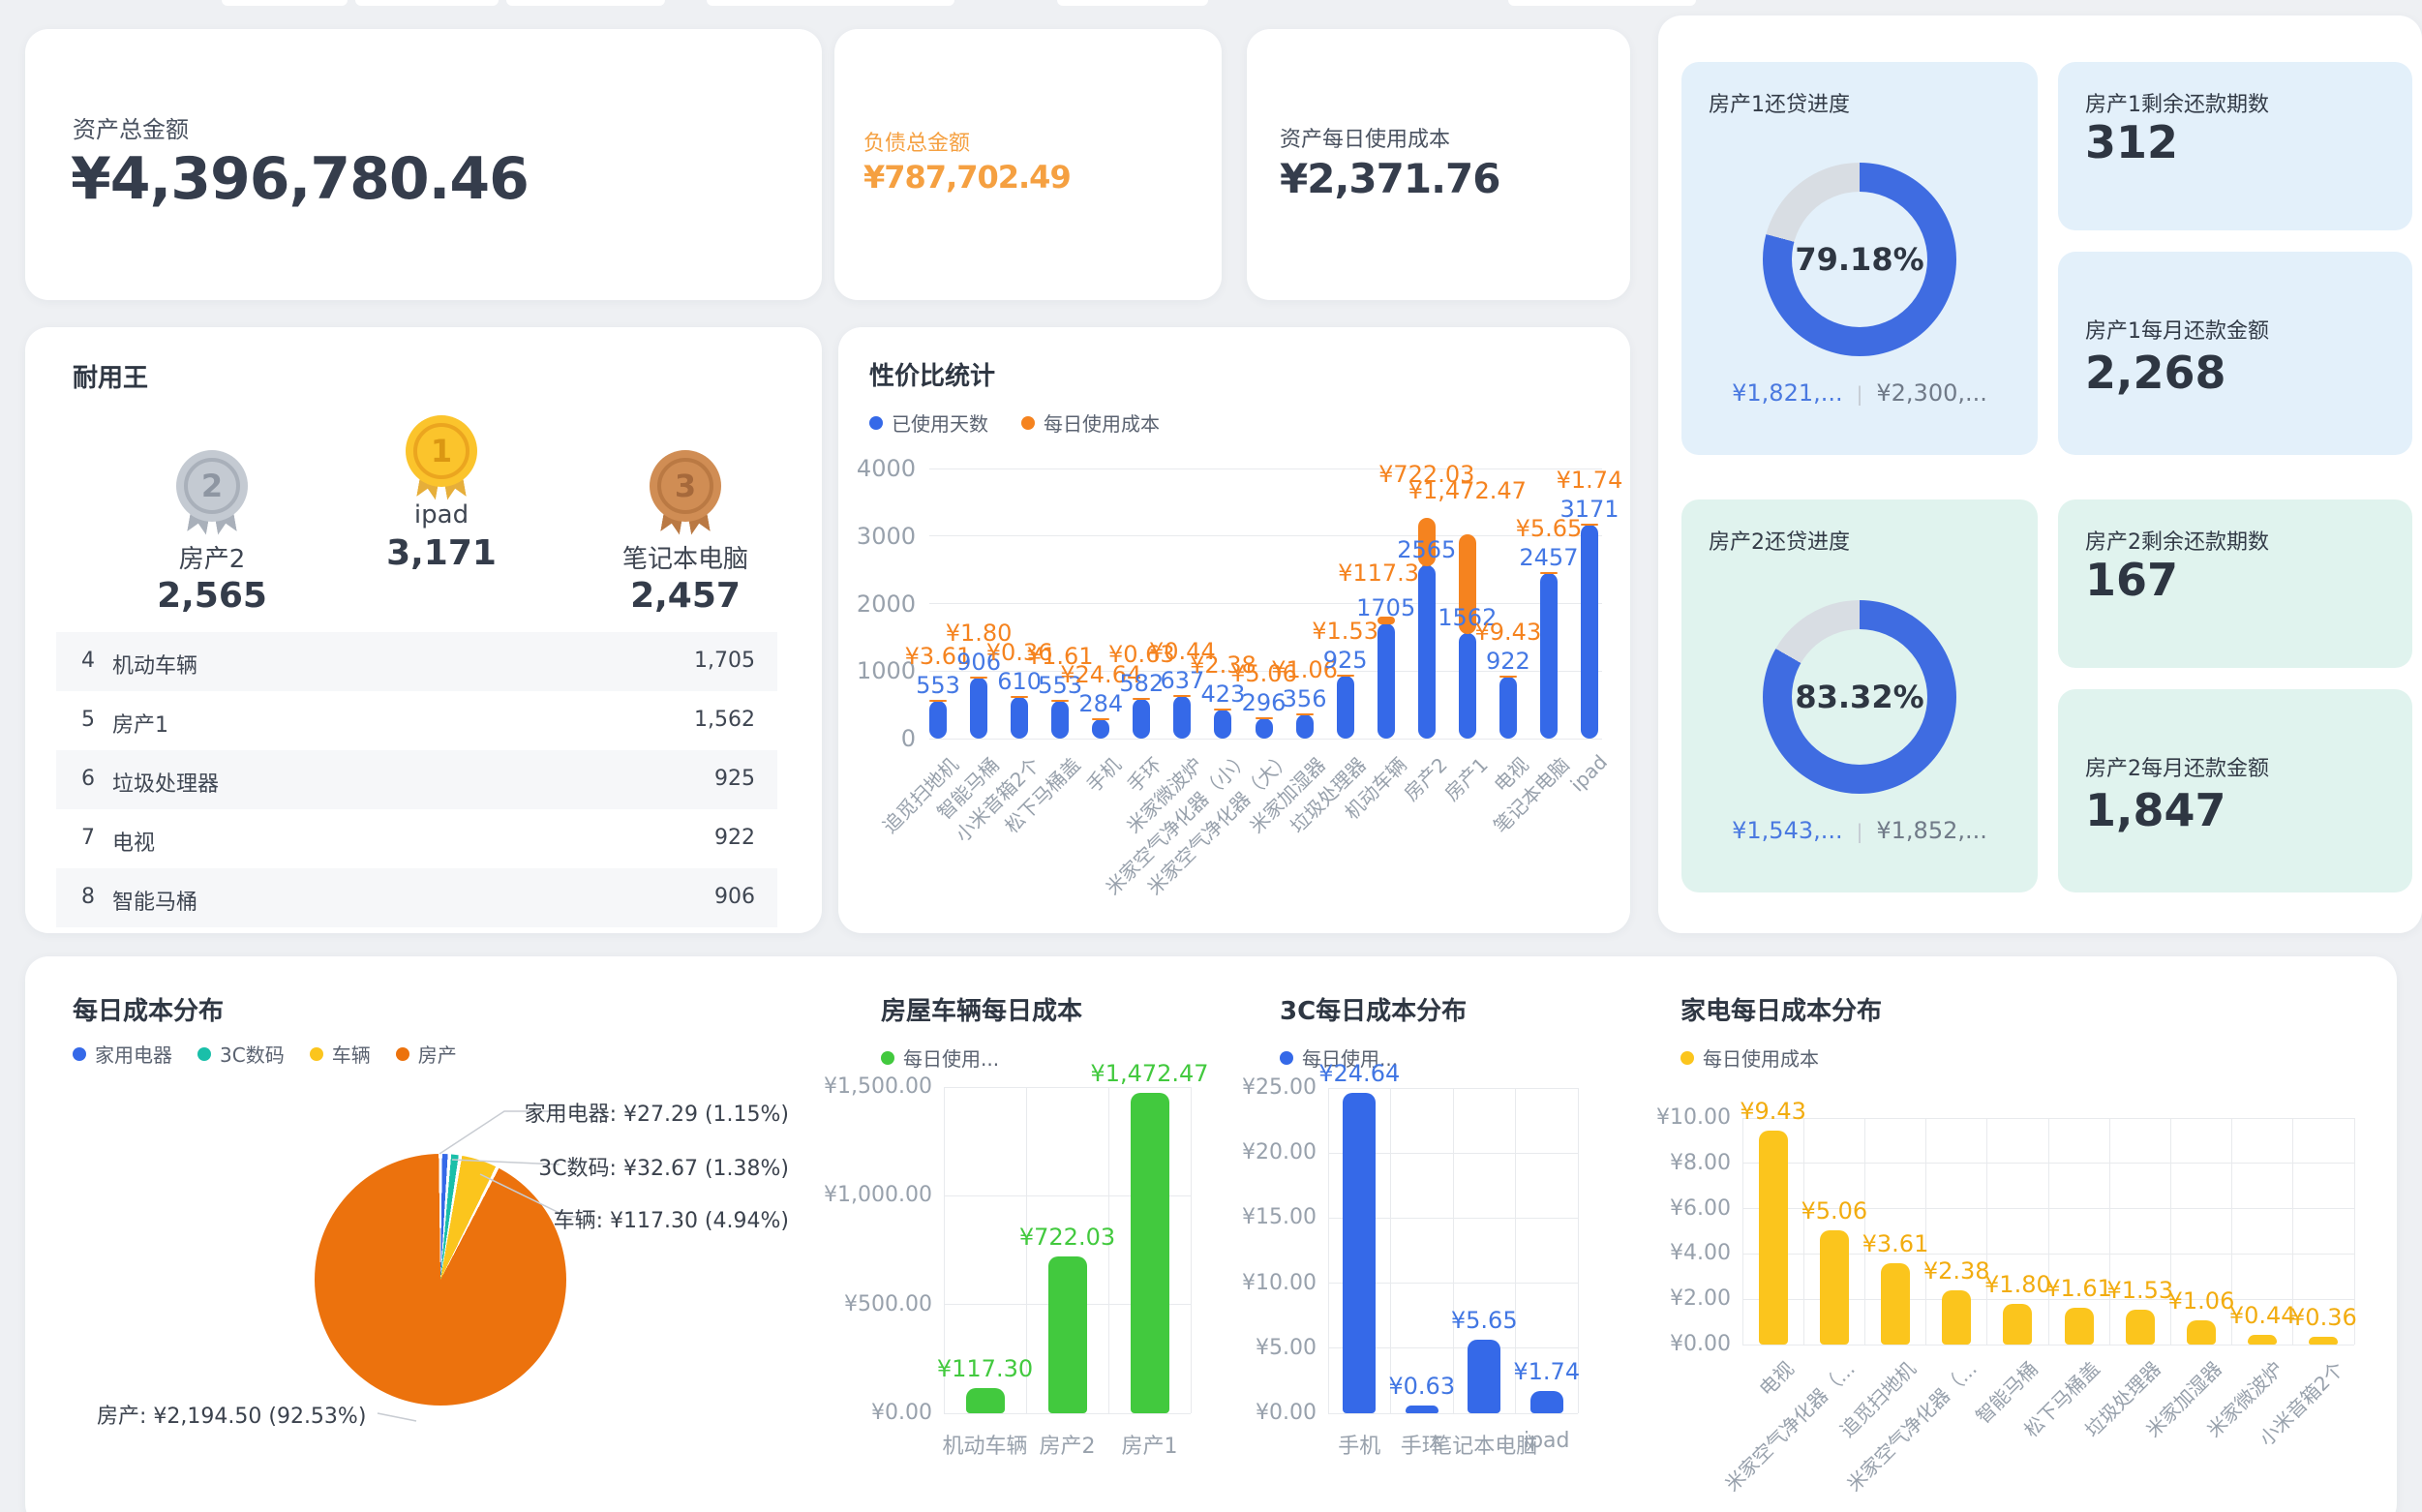  I want to click on legend-label: 房产, so click(437, 1055).